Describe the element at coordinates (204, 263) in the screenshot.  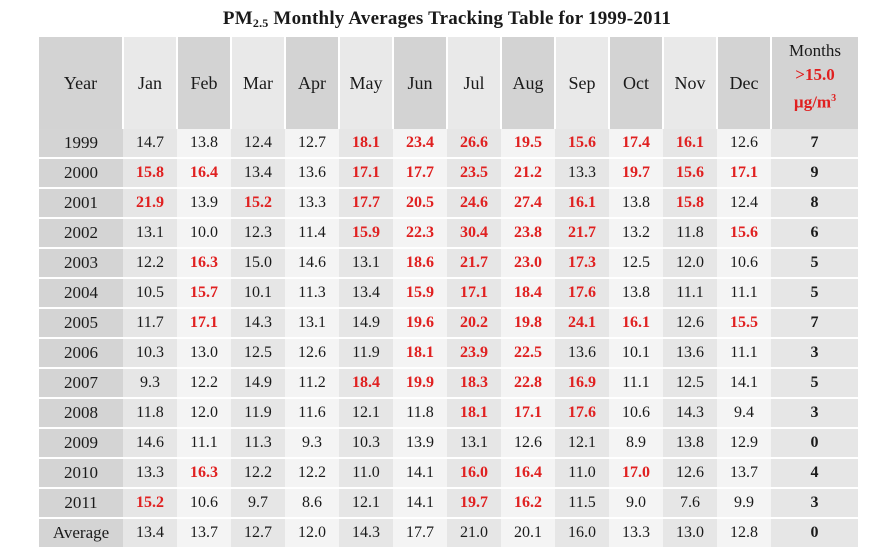
I see `value-cell-feb: 16.3` at that location.